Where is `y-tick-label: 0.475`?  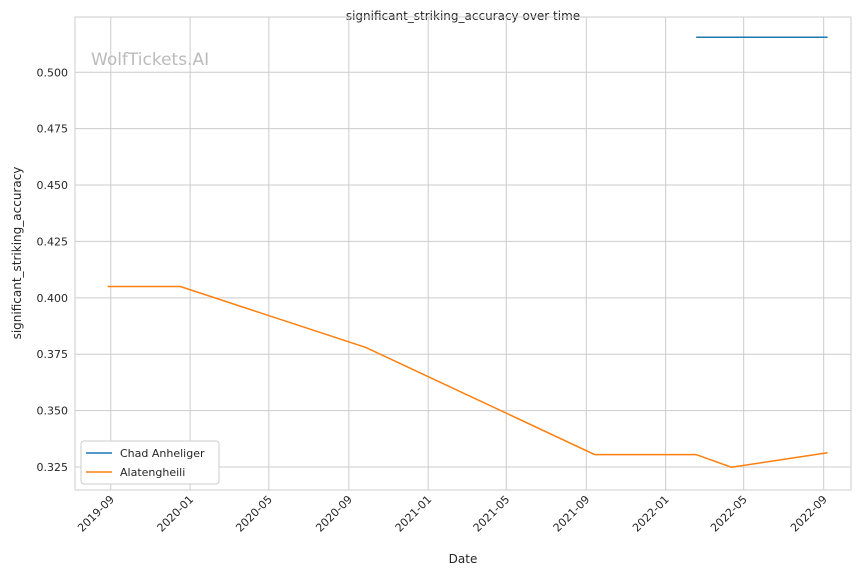 y-tick-label: 0.475 is located at coordinates (53, 129).